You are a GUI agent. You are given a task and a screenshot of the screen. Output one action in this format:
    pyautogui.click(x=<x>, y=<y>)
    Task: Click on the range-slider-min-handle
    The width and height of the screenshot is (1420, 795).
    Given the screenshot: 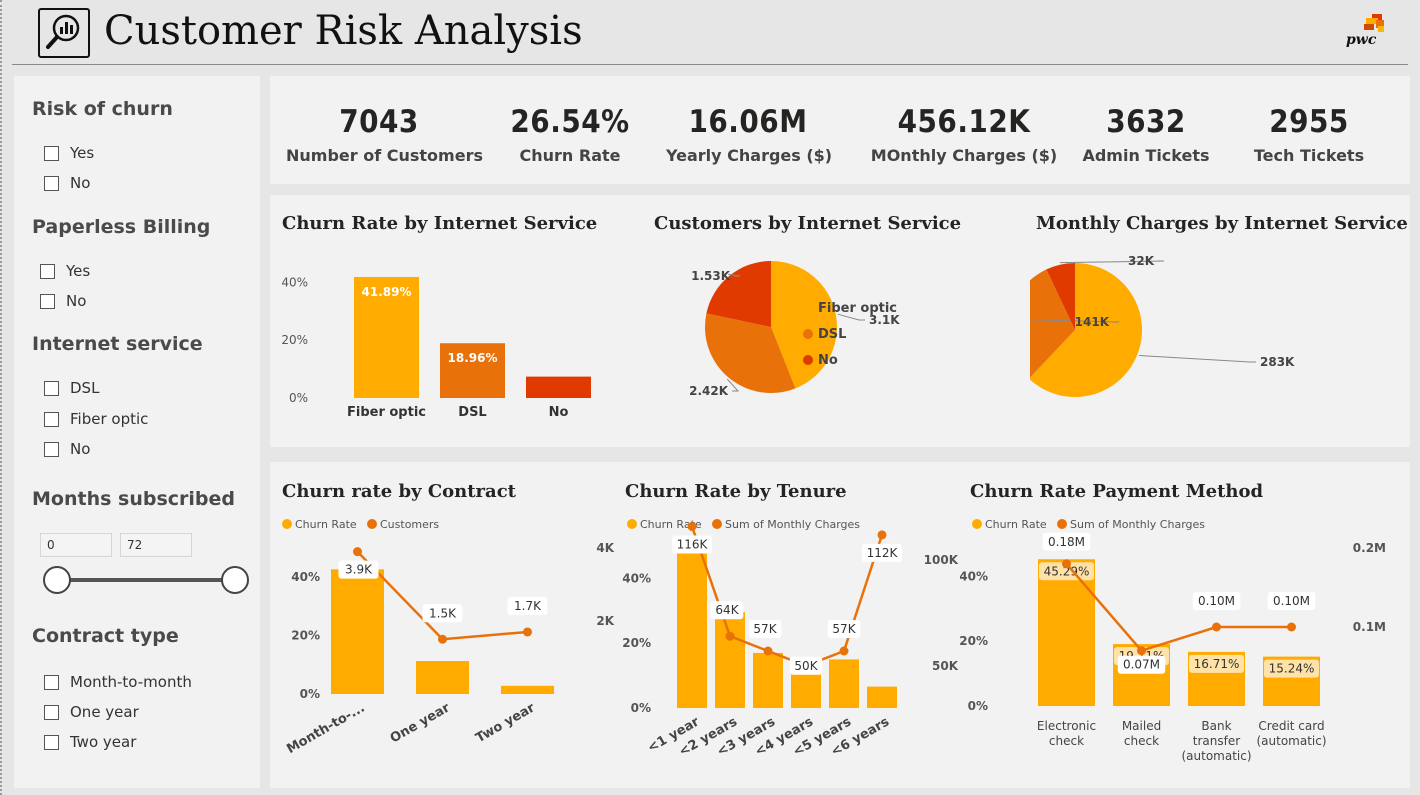 What is the action you would take?
    pyautogui.click(x=57, y=580)
    